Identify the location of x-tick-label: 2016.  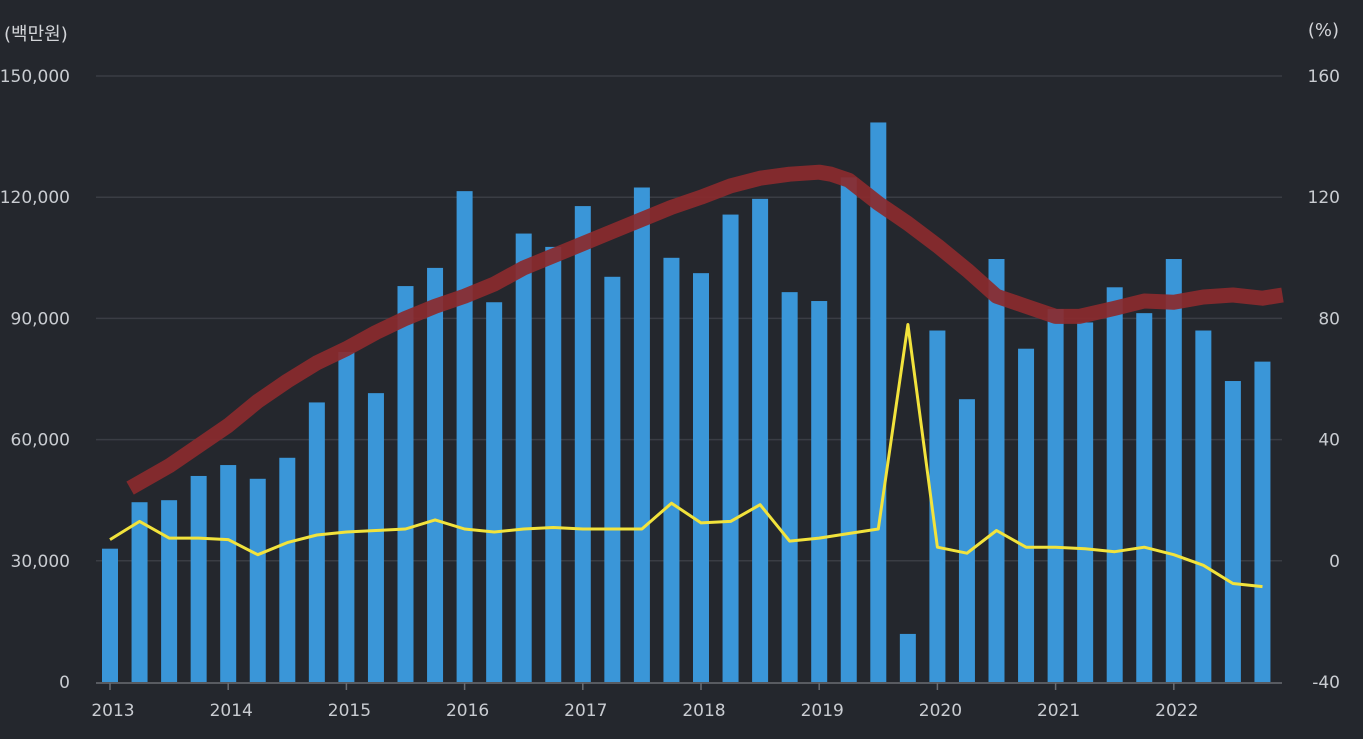
(467, 711).